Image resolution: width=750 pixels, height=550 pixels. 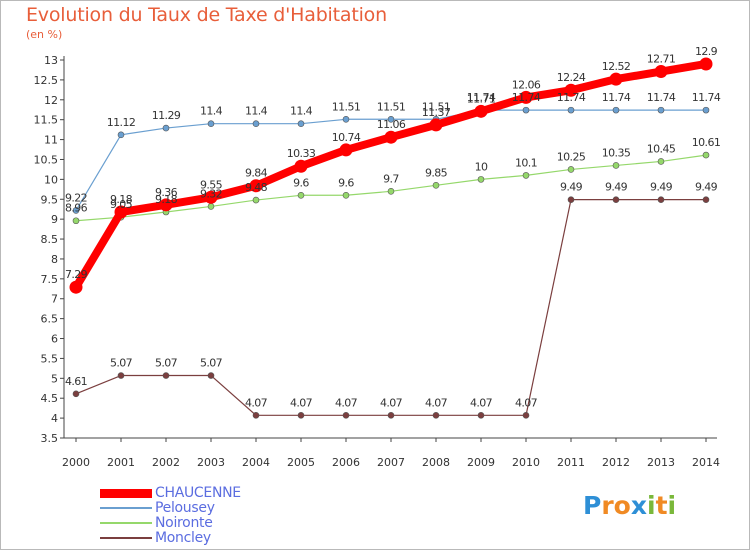 I want to click on y-tick-label: 12, so click(x=51, y=100).